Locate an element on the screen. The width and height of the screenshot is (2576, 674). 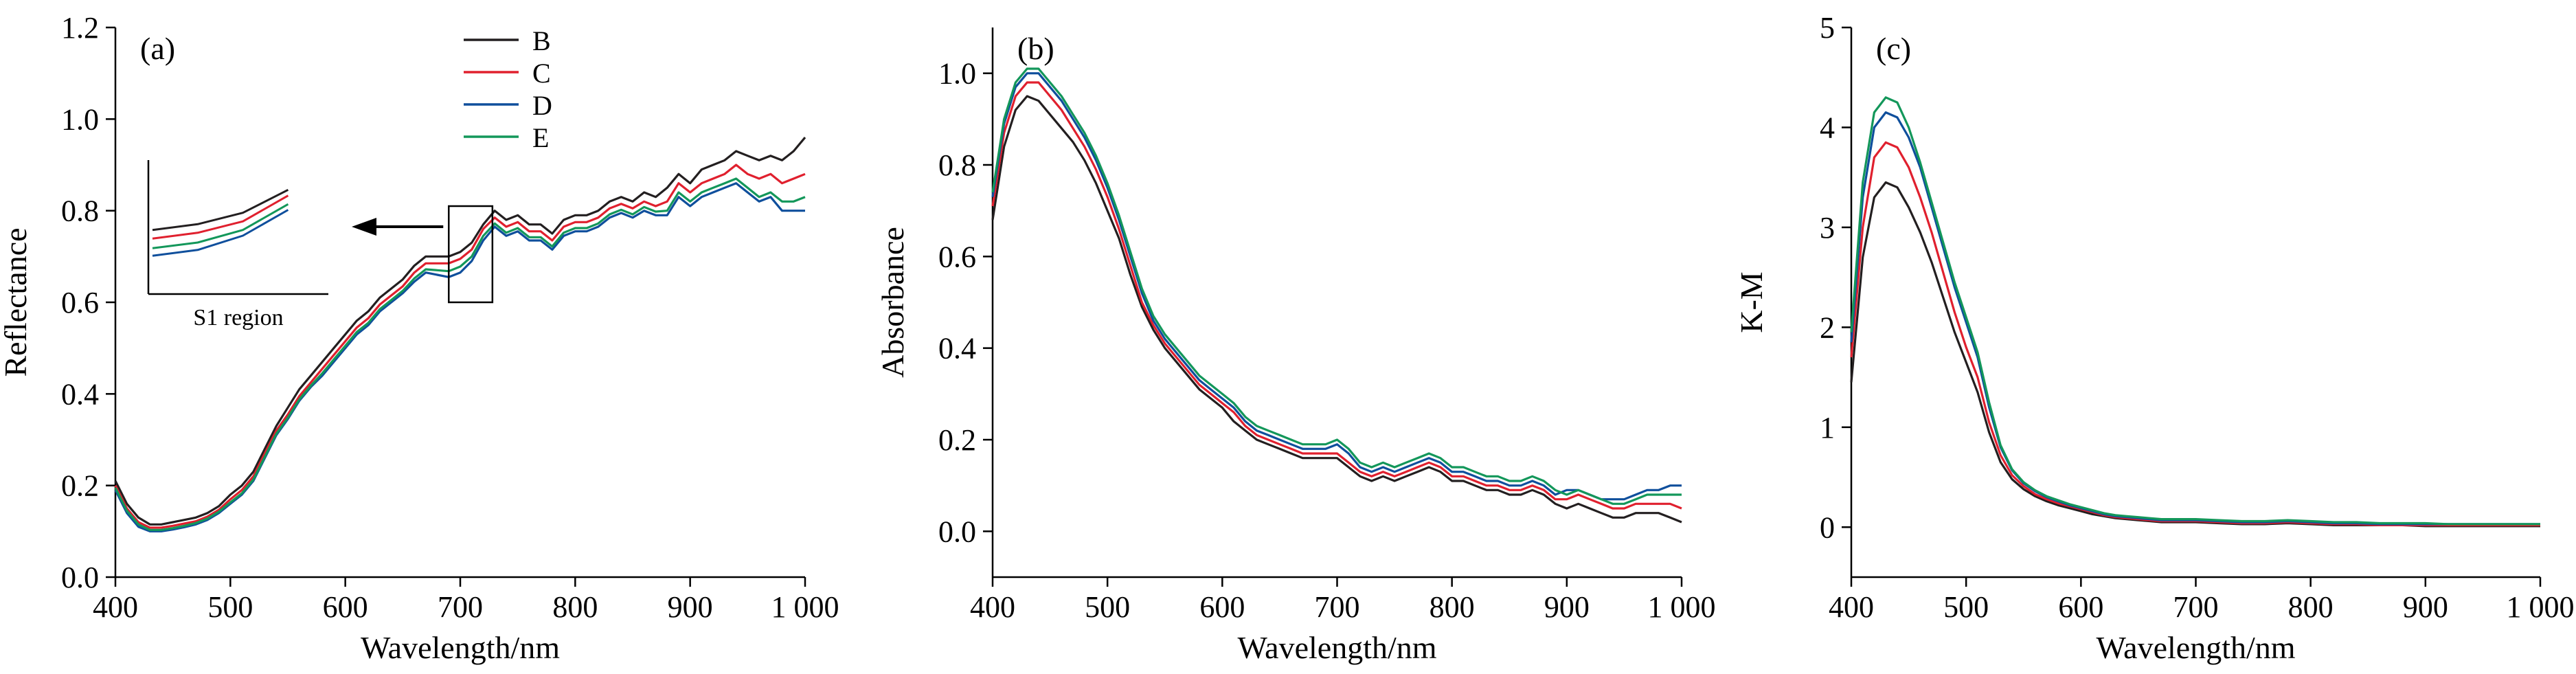
zoom-arrow-head is located at coordinates (364, 227).